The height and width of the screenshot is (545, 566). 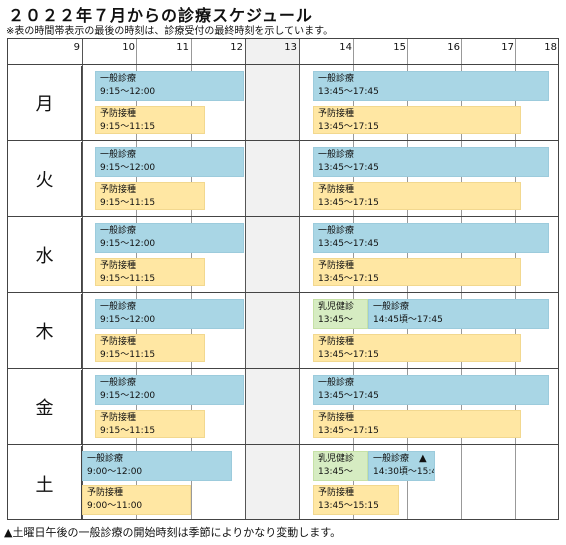 I want to click on bar-time: 14:45頃～17:45, so click(x=408, y=320).